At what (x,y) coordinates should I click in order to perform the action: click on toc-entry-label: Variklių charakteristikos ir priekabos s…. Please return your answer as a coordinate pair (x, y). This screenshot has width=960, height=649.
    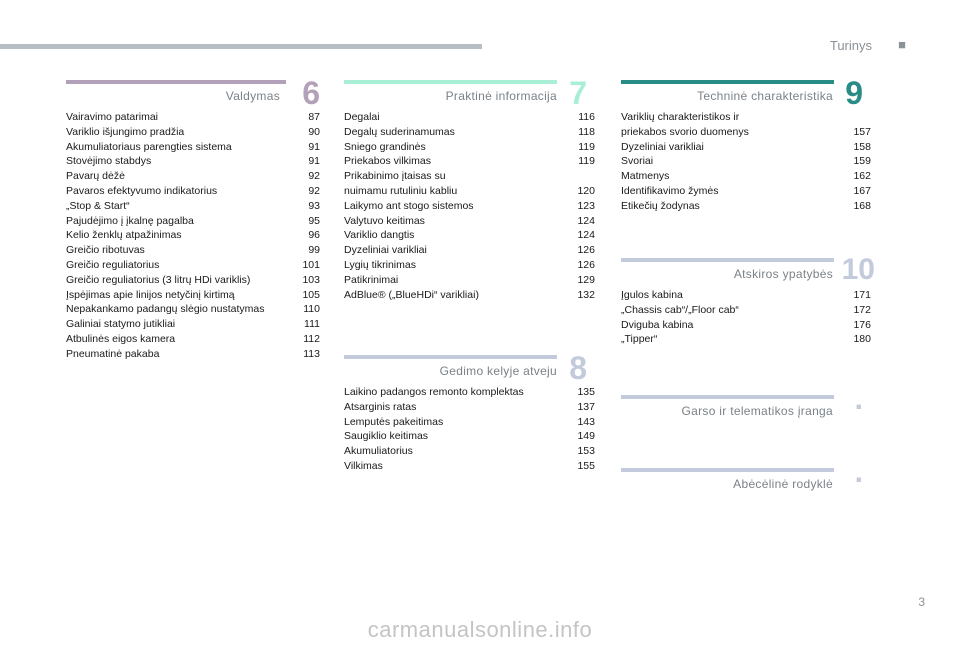
    Looking at the image, I should click on (685, 124).